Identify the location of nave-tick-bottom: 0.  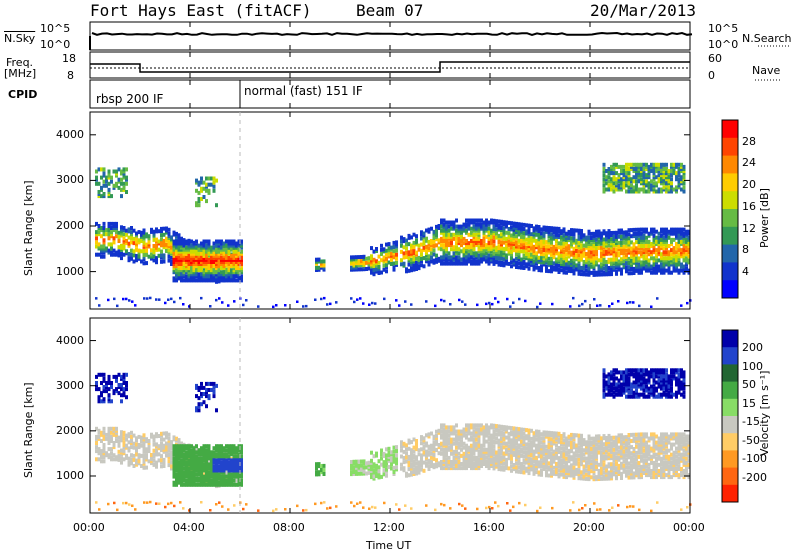
(711, 75).